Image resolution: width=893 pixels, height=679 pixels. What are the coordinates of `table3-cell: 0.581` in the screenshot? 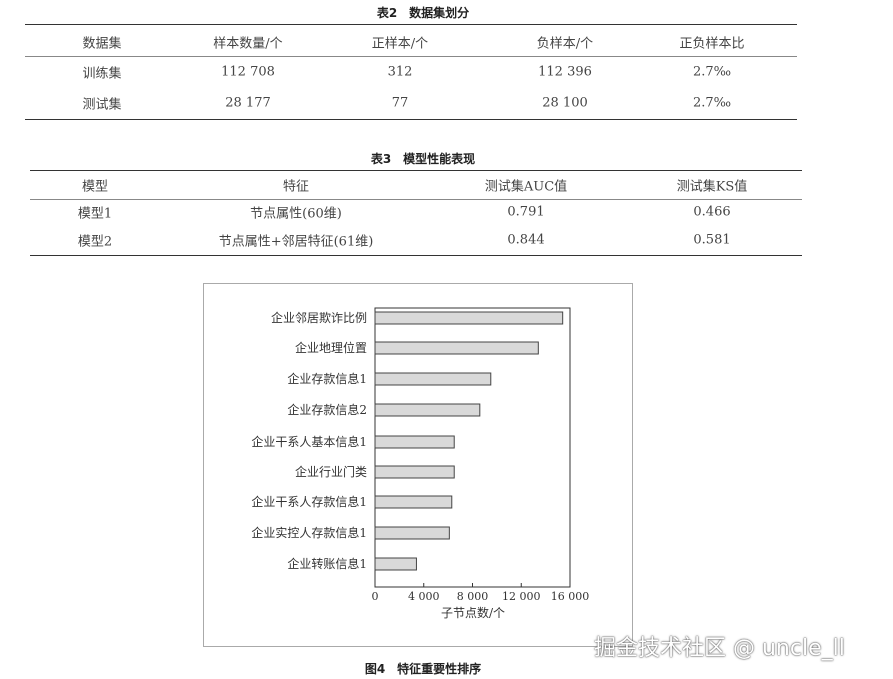 It's located at (712, 240).